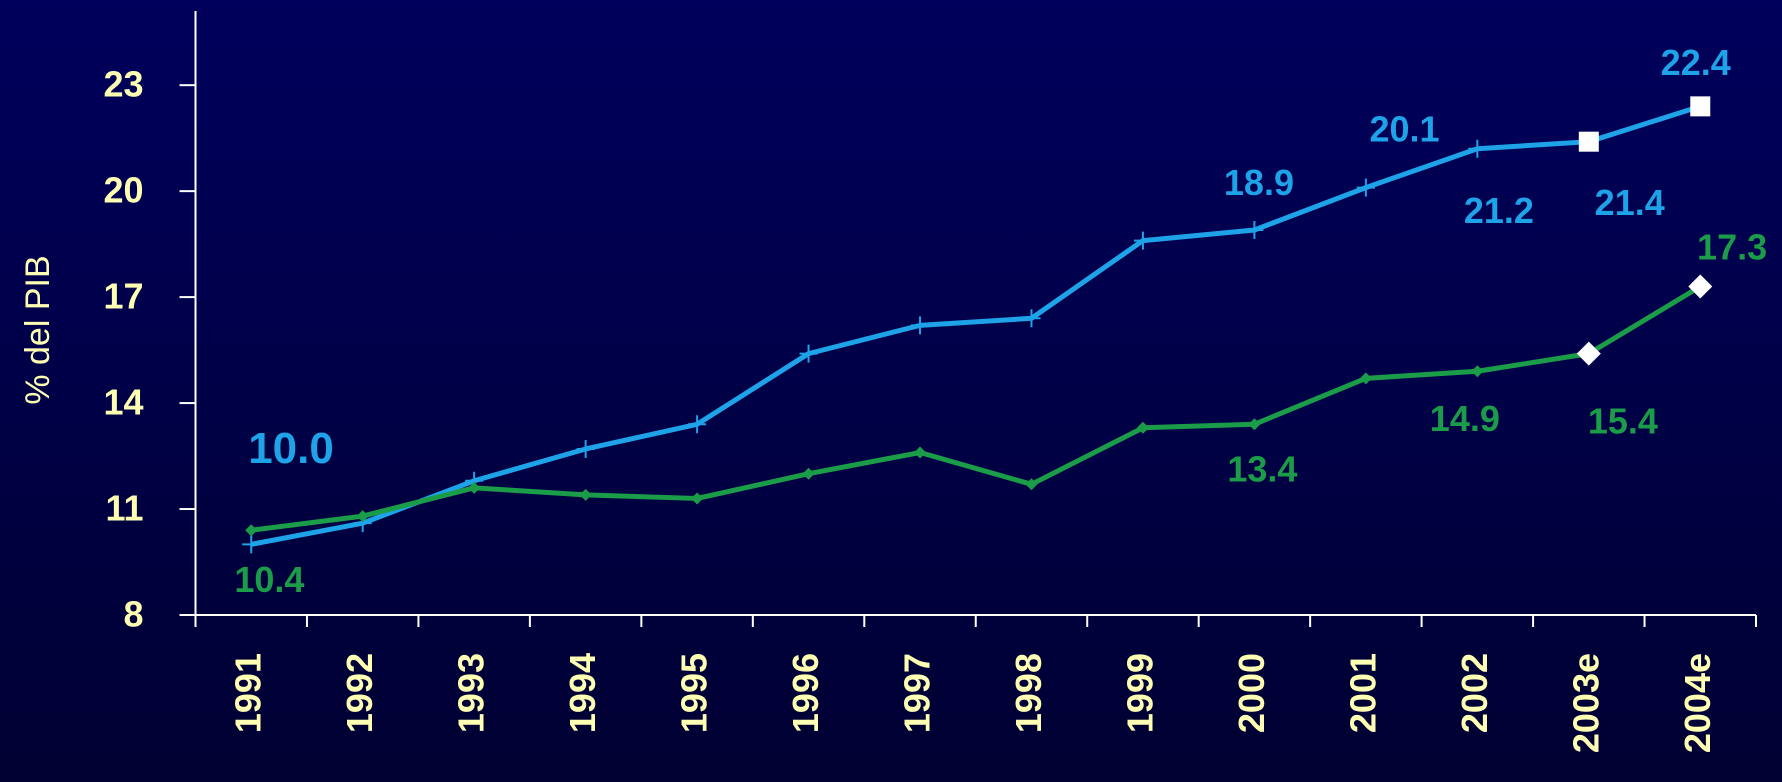 The image size is (1782, 782). Describe the element at coordinates (248, 693) in the screenshot. I see `x-tick-label: 1991` at that location.